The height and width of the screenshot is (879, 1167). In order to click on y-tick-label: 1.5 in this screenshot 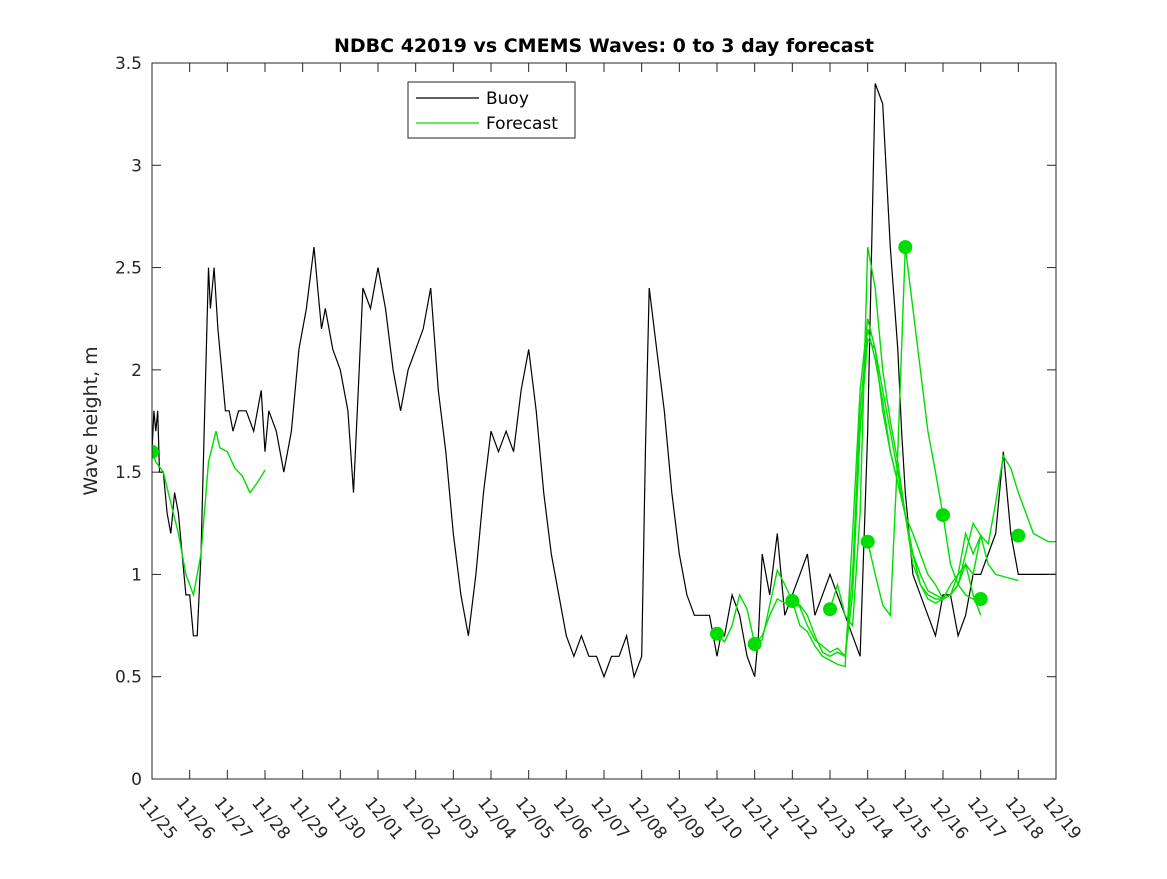, I will do `click(128, 473)`.